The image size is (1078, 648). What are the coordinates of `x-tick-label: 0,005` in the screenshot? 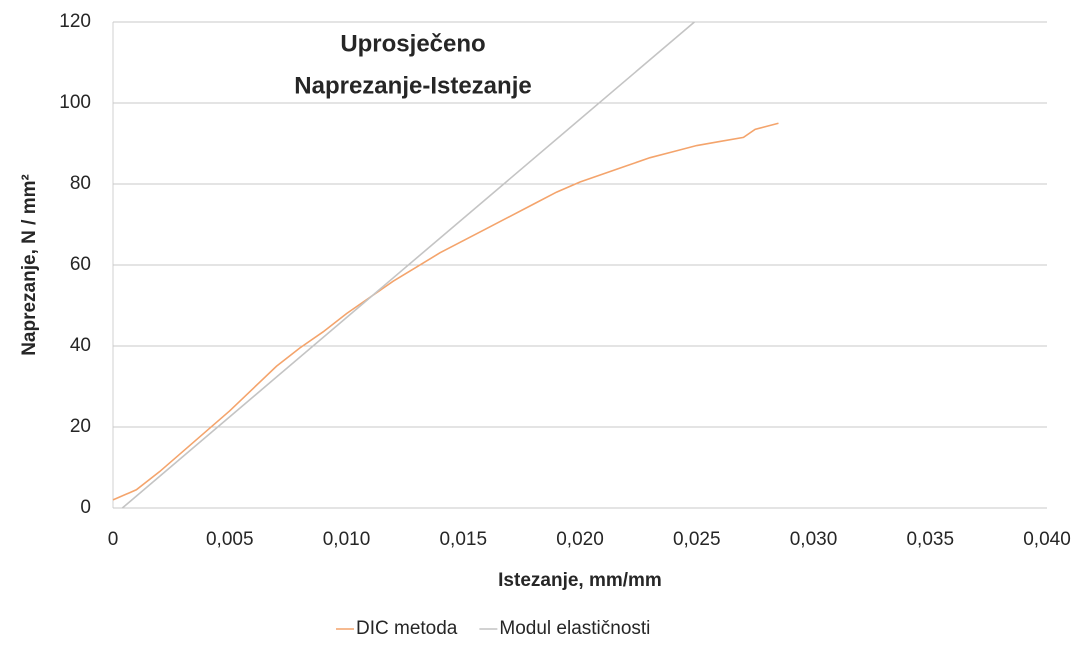 It's located at (230, 539).